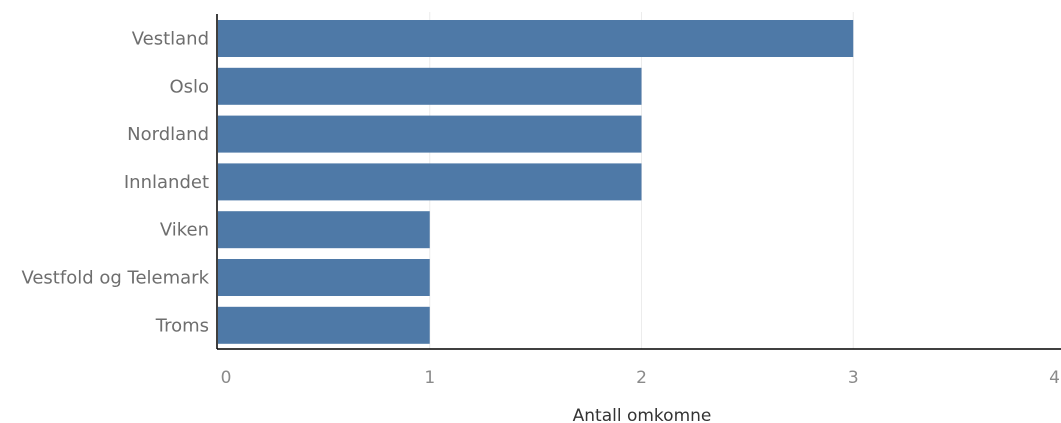  What do you see at coordinates (166, 182) in the screenshot?
I see `category-label: Innlandet` at bounding box center [166, 182].